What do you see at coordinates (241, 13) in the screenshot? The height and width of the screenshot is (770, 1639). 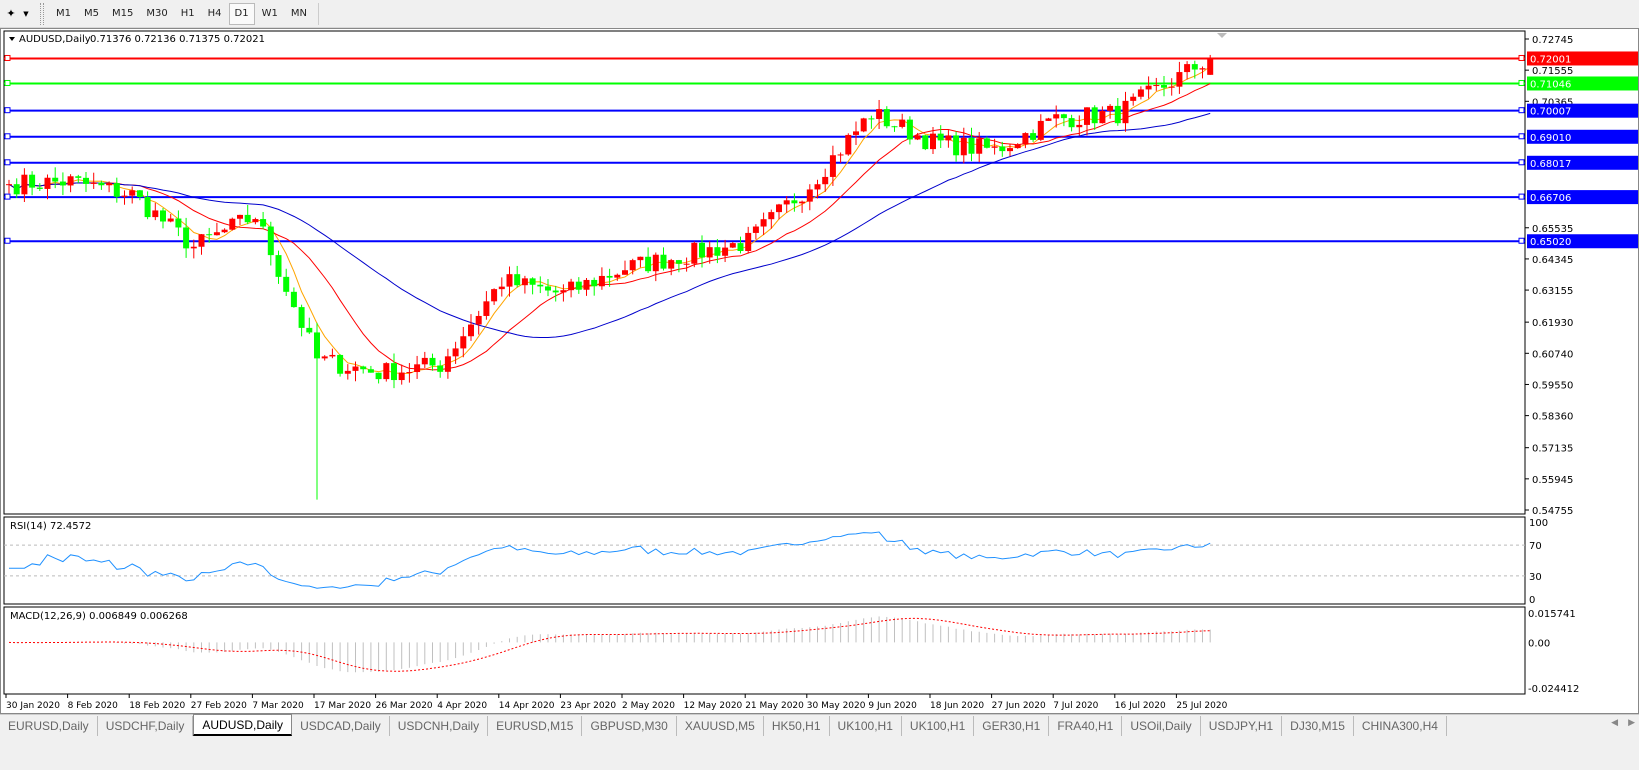 I see `timeframe-d1: D1` at bounding box center [241, 13].